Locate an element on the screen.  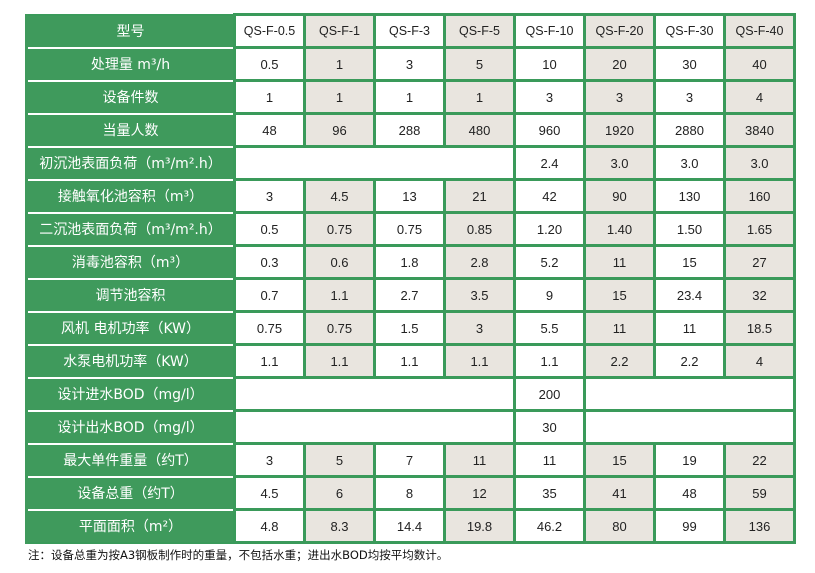
value-cell: 136 is located at coordinates (759, 526).